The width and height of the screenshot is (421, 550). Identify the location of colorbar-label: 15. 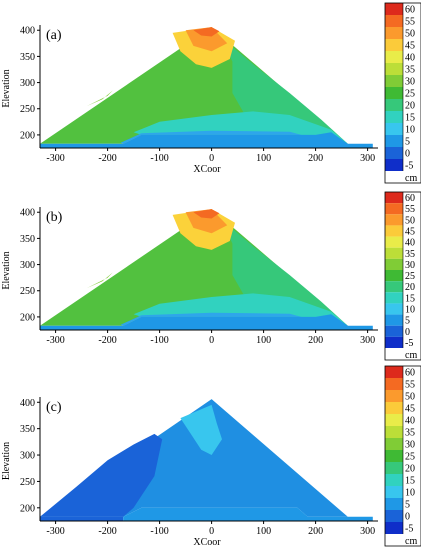
(410, 298).